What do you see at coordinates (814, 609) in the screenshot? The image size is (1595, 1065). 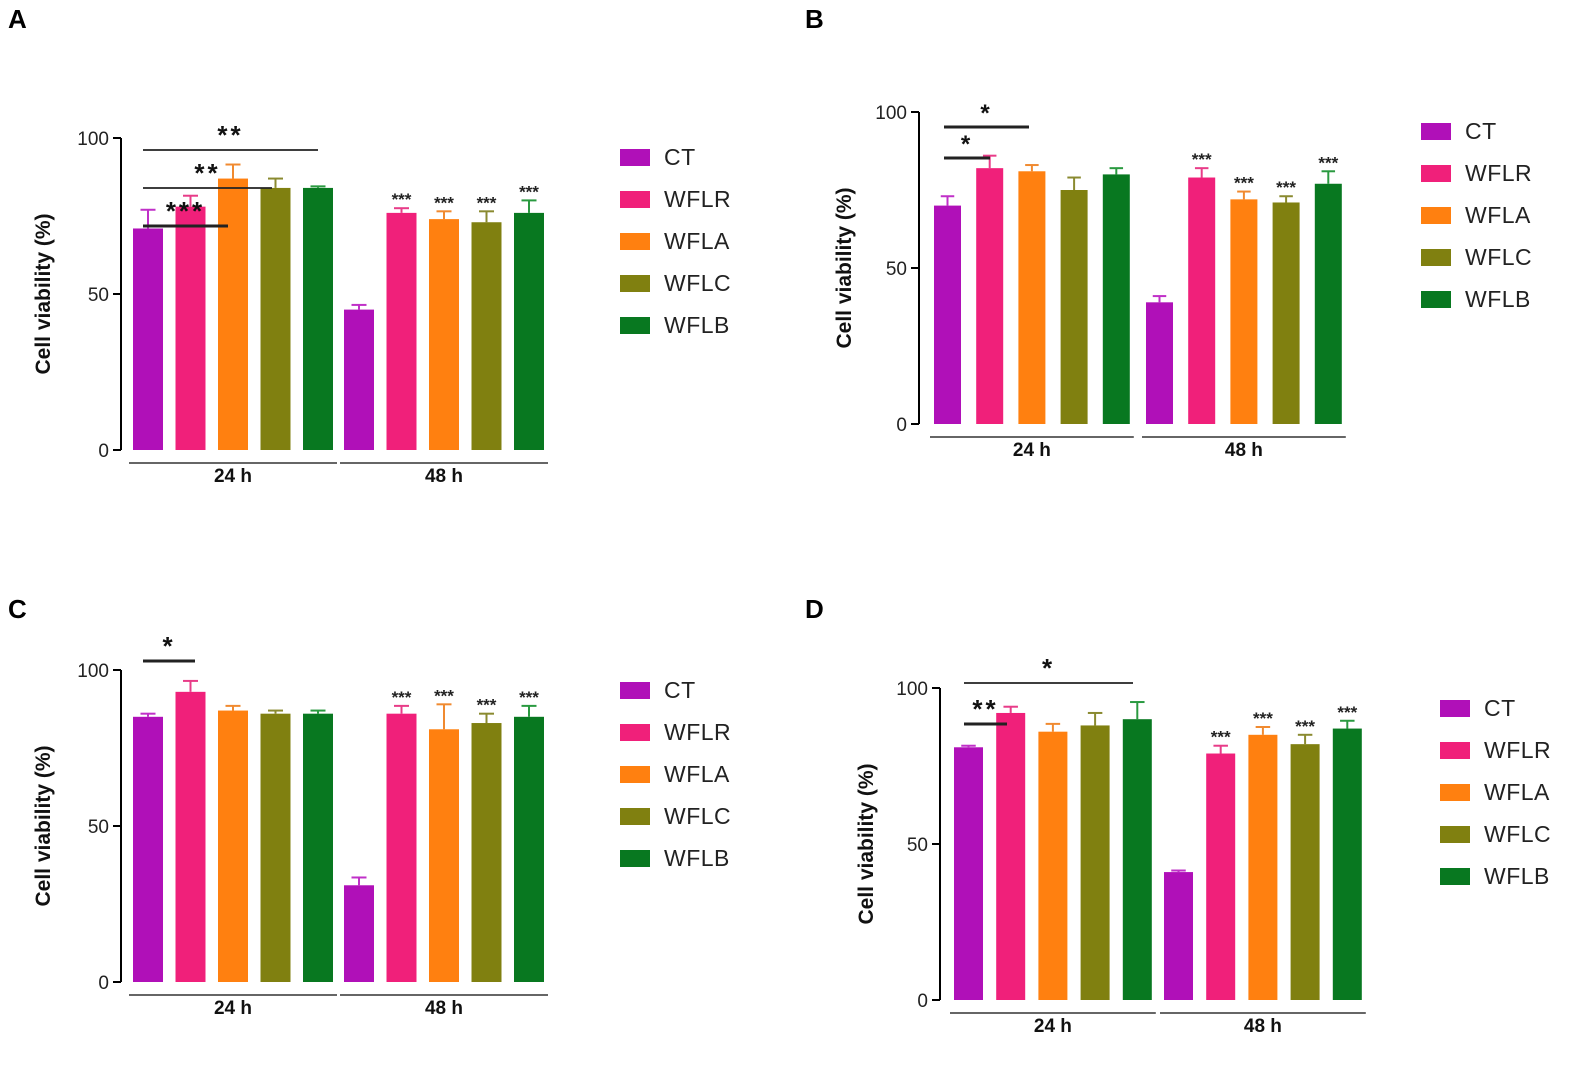 I see `panel-label: D` at bounding box center [814, 609].